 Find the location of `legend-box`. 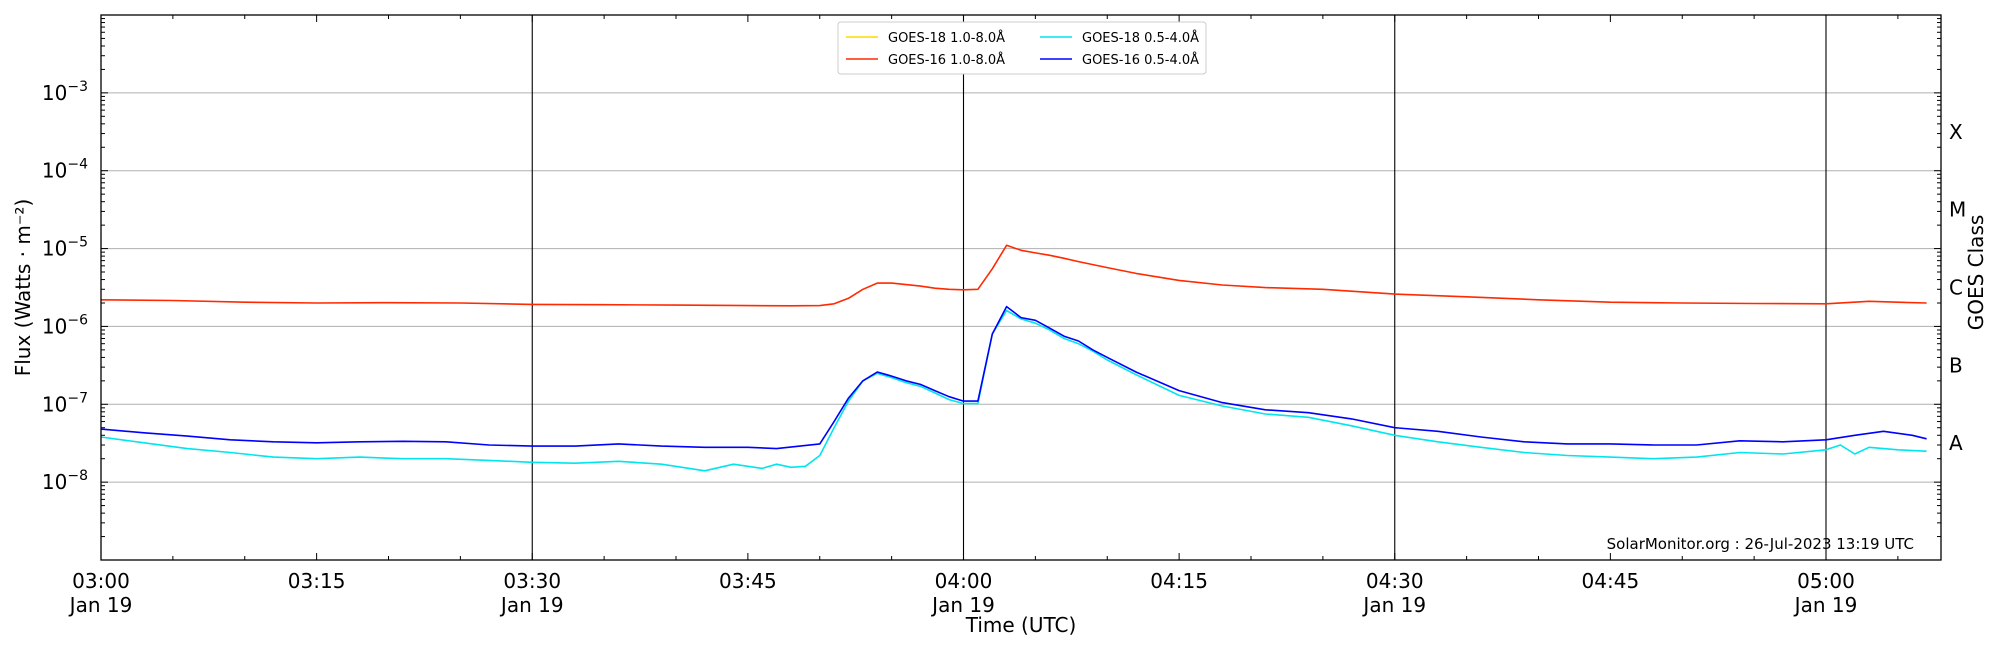

legend-box is located at coordinates (1022, 48).